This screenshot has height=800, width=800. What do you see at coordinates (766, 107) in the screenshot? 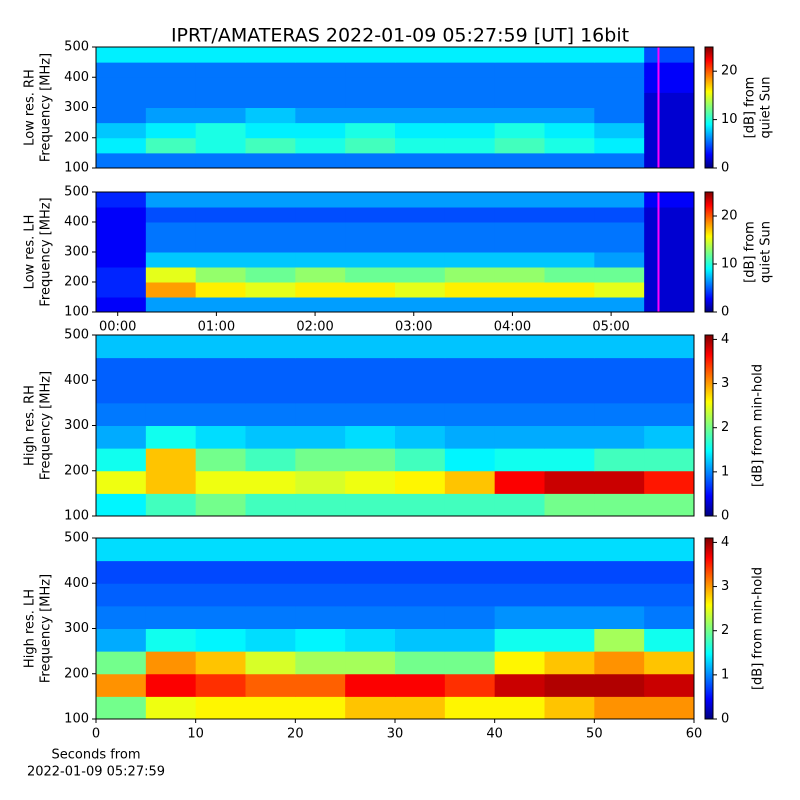
I see `colorbar-label: quiet Sun` at bounding box center [766, 107].